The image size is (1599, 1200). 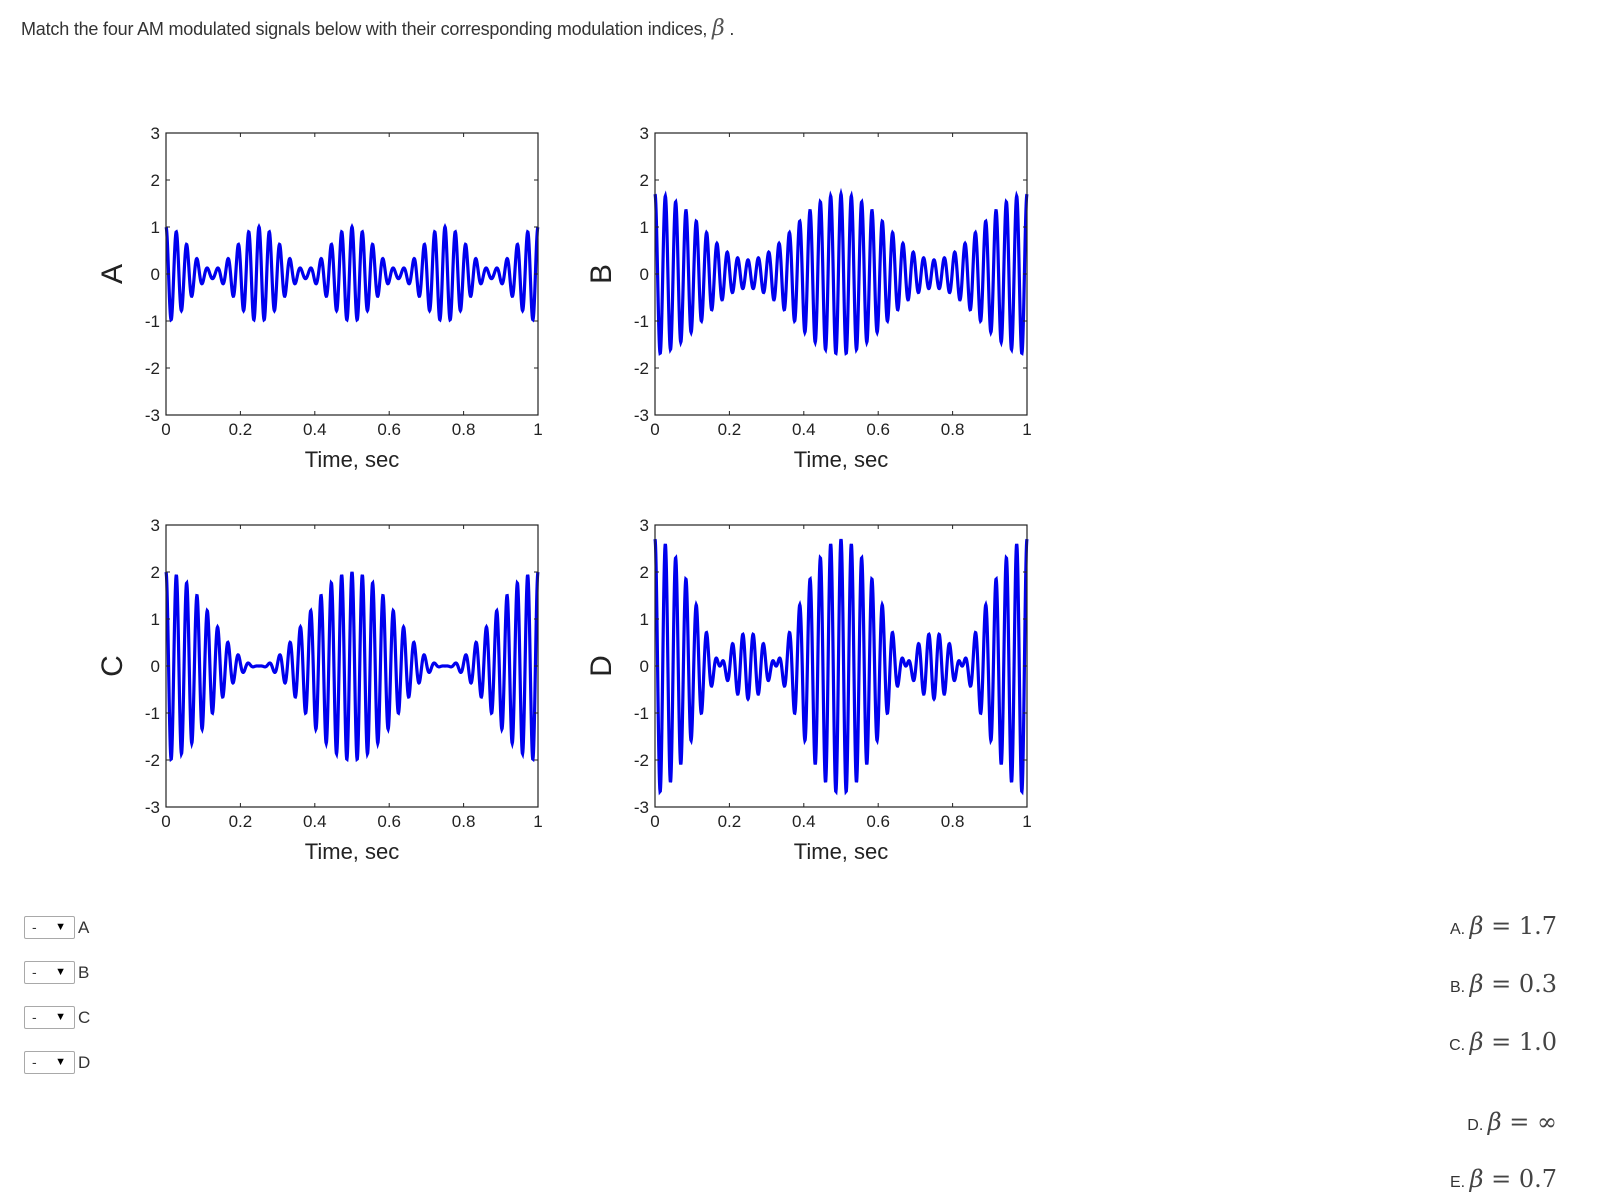 I want to click on y-axis-label: D, so click(x=601, y=666).